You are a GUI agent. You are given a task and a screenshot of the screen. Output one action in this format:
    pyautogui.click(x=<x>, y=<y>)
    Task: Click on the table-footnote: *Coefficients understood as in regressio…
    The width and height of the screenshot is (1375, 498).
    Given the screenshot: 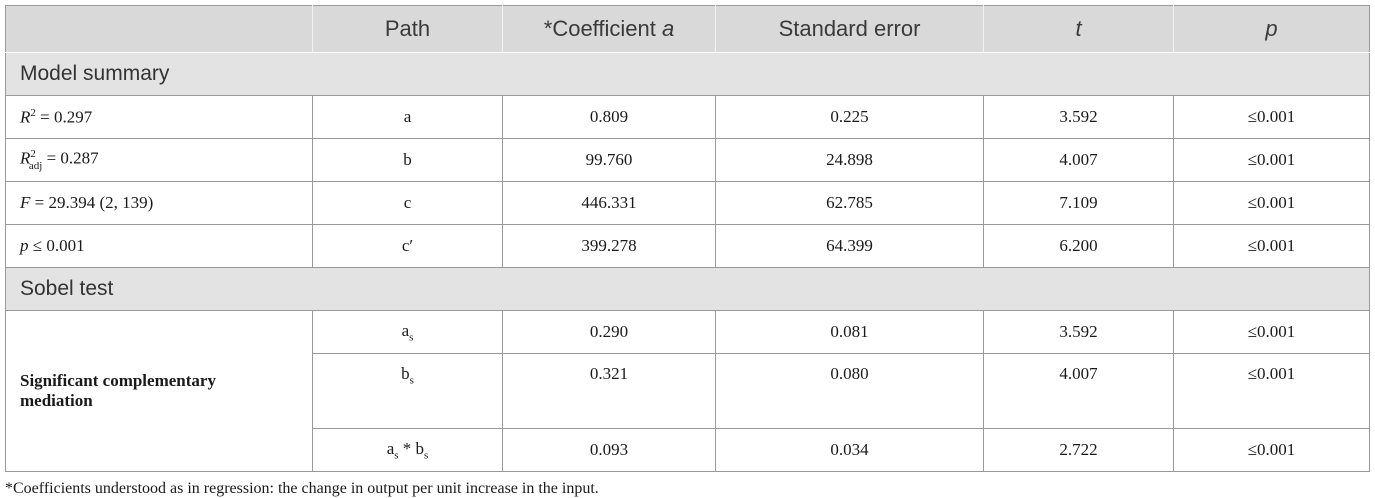 What is the action you would take?
    pyautogui.click(x=302, y=488)
    